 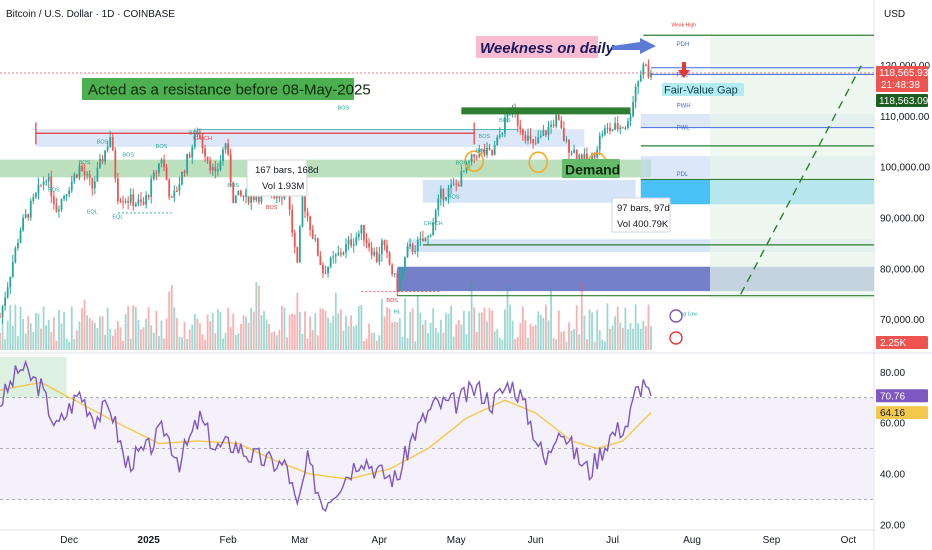 I want to click on rsi-ma-value-tag, so click(x=902, y=413).